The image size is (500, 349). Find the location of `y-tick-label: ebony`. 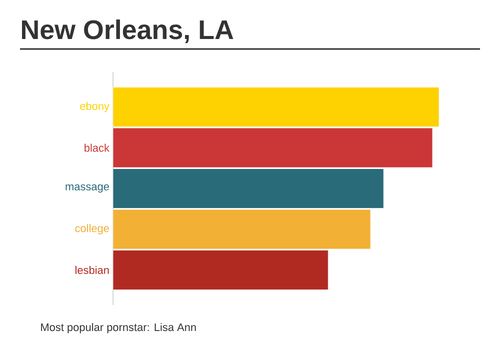

y-tick-label: ebony is located at coordinates (95, 107).